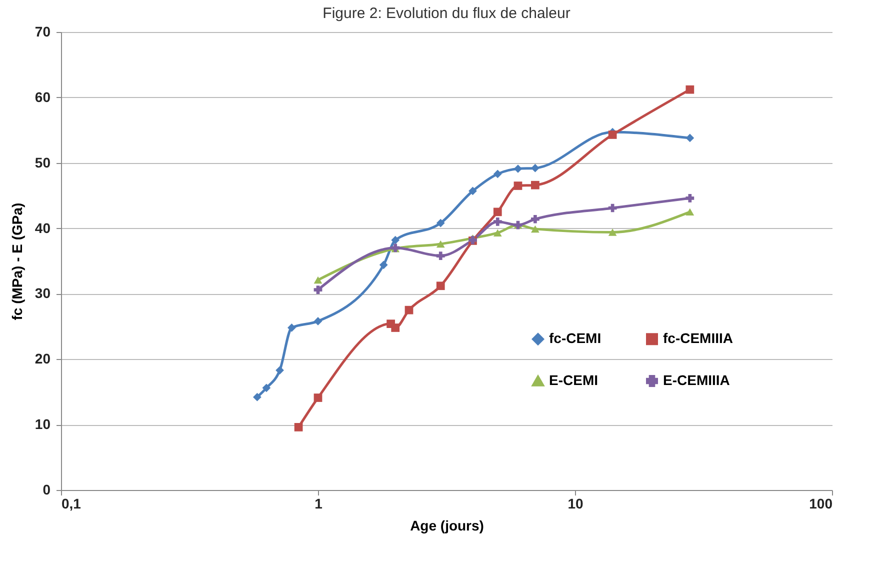  Describe the element at coordinates (318, 504) in the screenshot. I see `x-tick-label: 1` at that location.